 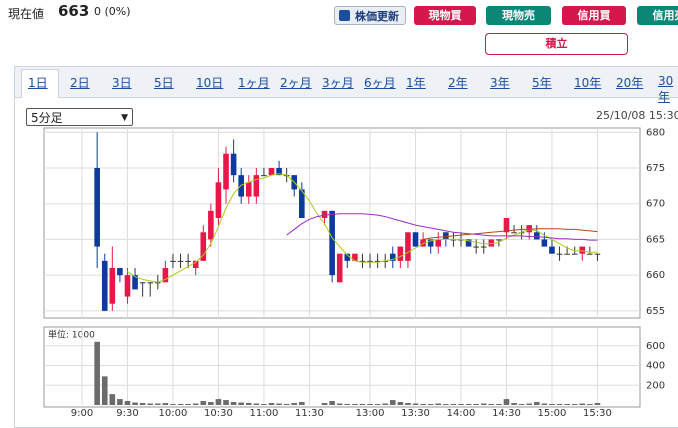 I want to click on button: 株価更新, so click(x=370, y=15).